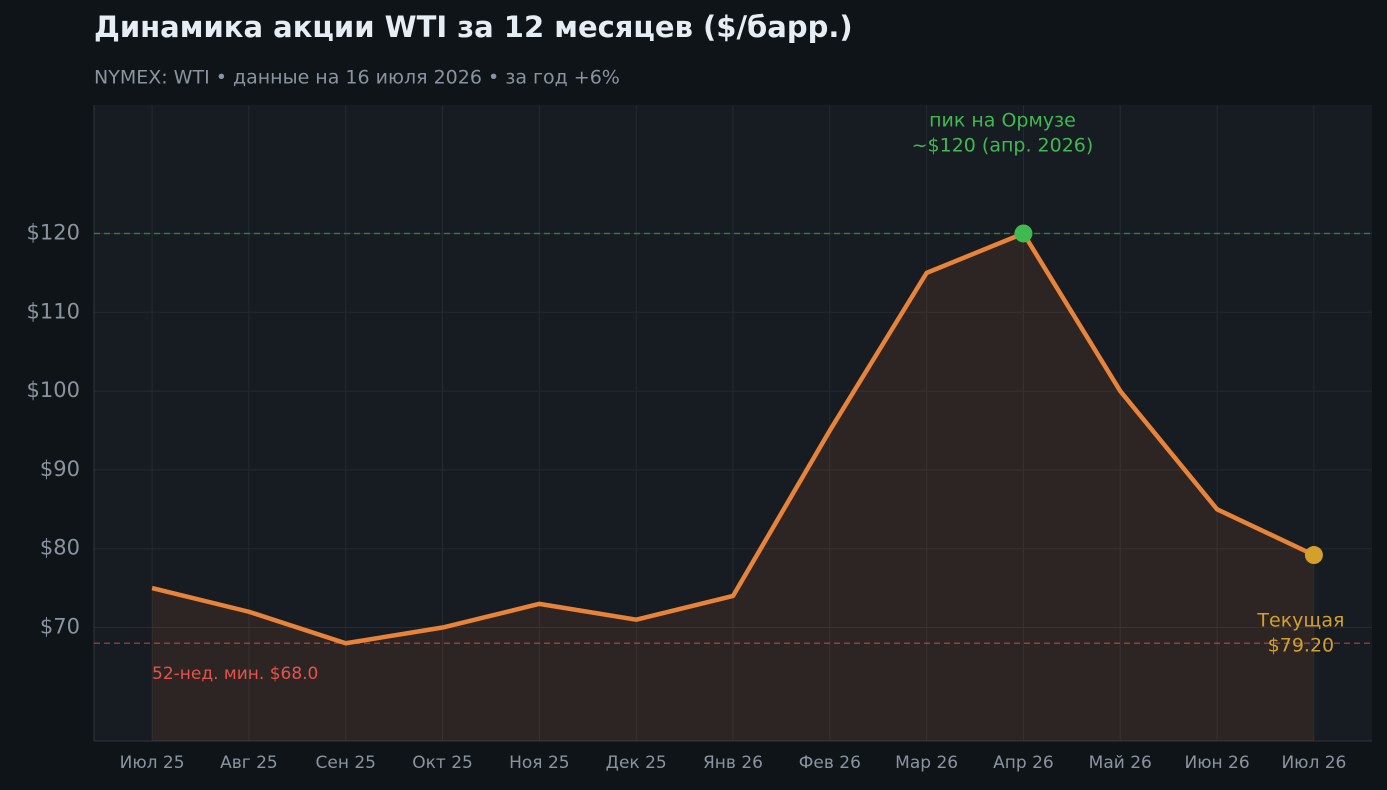  What do you see at coordinates (1003, 146) in the screenshot?
I see `annotation: ~$120 (апр. 2026)` at bounding box center [1003, 146].